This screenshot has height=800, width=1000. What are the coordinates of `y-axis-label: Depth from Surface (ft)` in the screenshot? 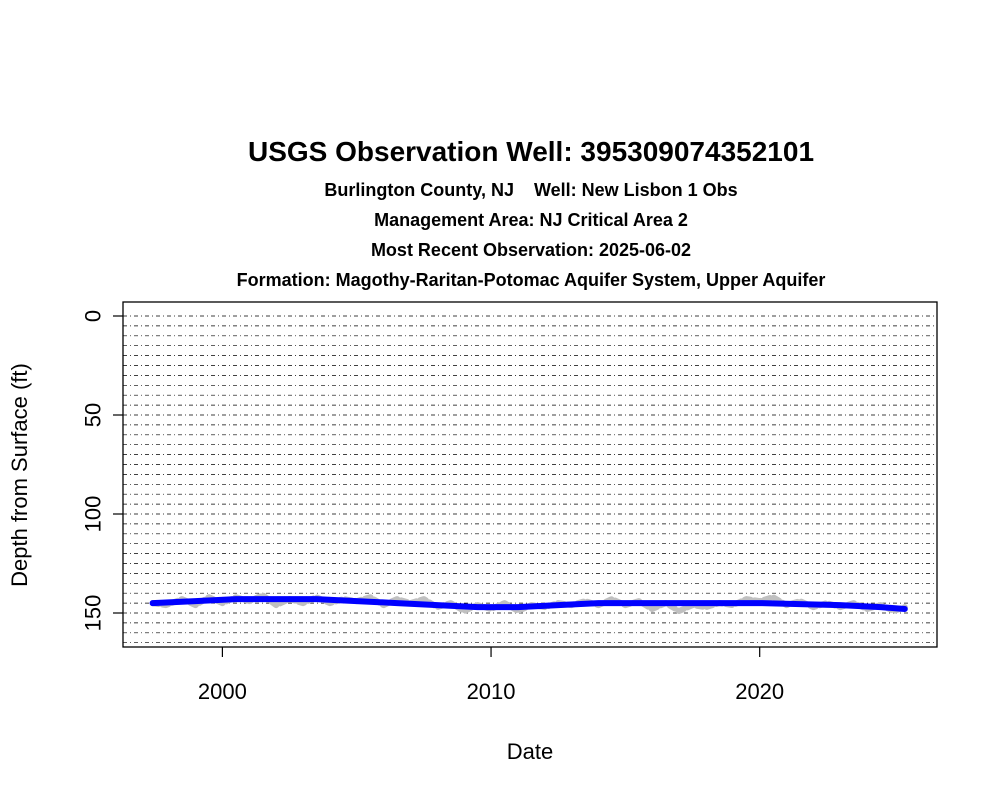 It's located at (19, 475).